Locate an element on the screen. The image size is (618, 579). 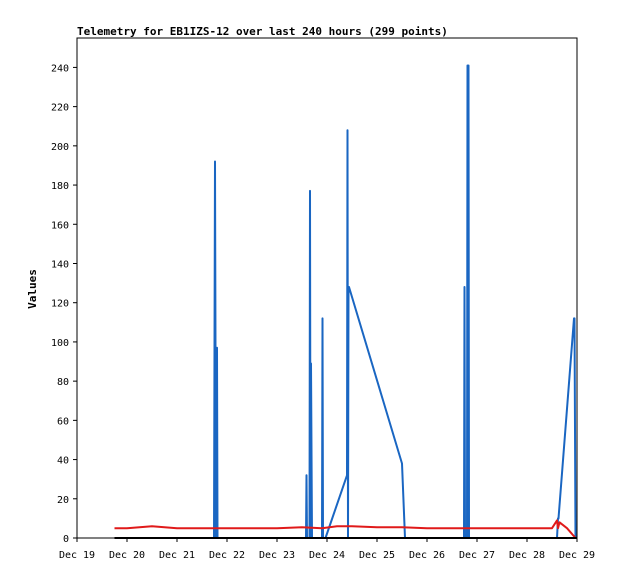
y-tick-label: 120 is located at coordinates (60, 304).